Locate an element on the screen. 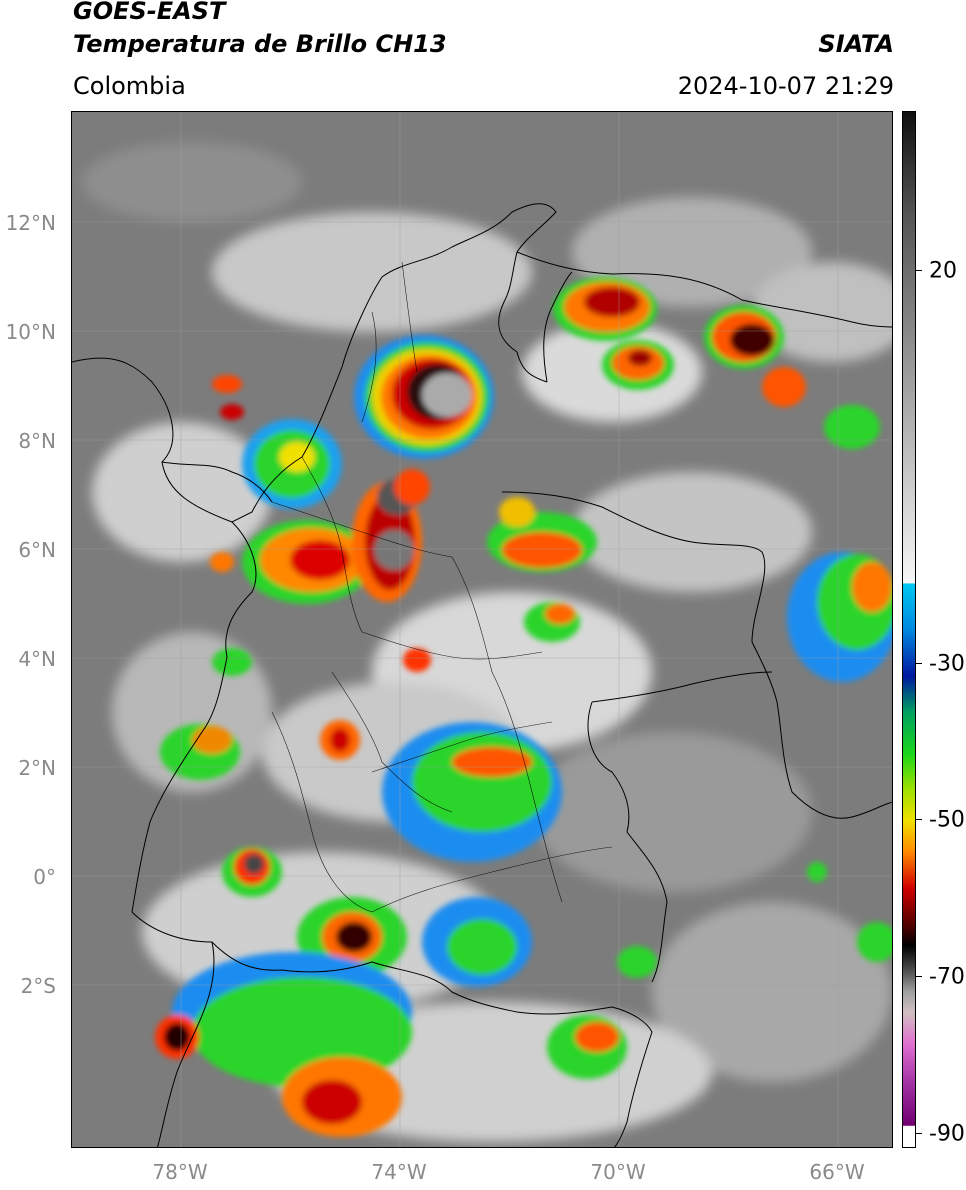  colorbar-label-neg90: -90 is located at coordinates (947, 1134).